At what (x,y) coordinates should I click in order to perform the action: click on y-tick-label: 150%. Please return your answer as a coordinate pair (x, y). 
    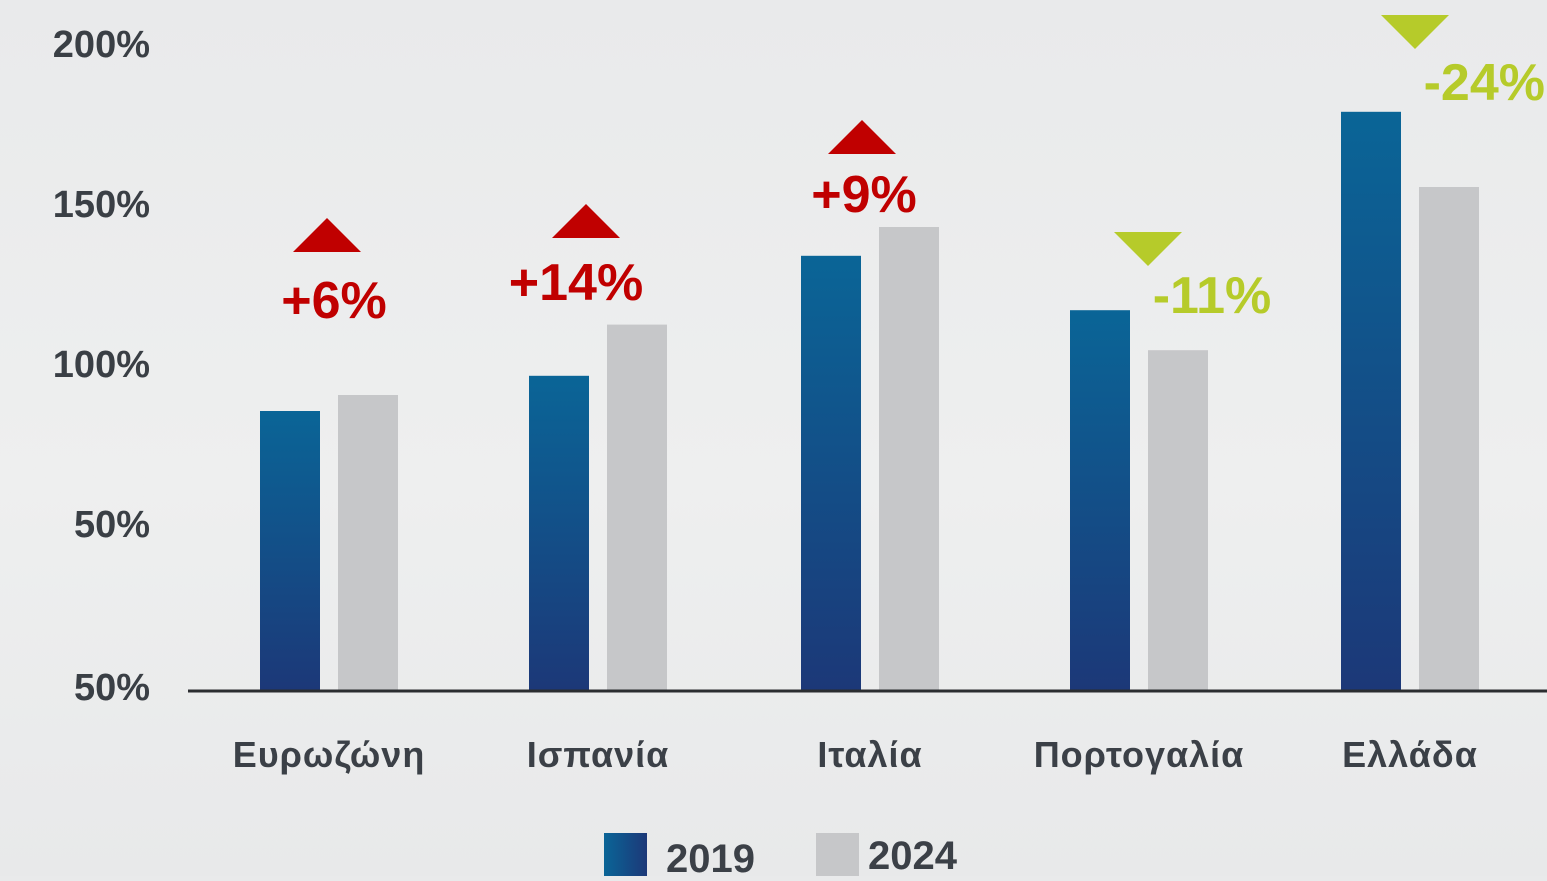
    Looking at the image, I should click on (101, 205).